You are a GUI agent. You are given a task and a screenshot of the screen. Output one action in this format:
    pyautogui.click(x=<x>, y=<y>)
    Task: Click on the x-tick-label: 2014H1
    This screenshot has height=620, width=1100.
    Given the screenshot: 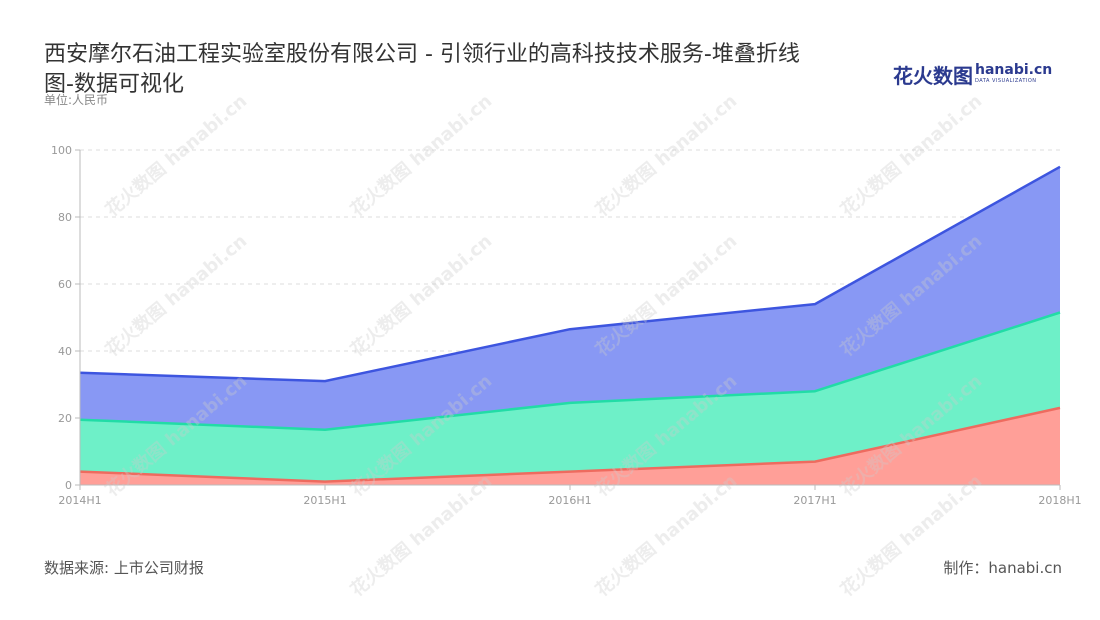 What is the action you would take?
    pyautogui.click(x=79, y=500)
    